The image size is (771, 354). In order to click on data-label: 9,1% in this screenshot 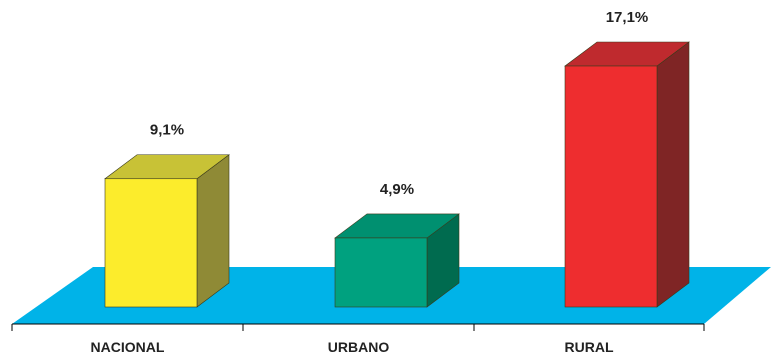, I will do `click(167, 130)`.